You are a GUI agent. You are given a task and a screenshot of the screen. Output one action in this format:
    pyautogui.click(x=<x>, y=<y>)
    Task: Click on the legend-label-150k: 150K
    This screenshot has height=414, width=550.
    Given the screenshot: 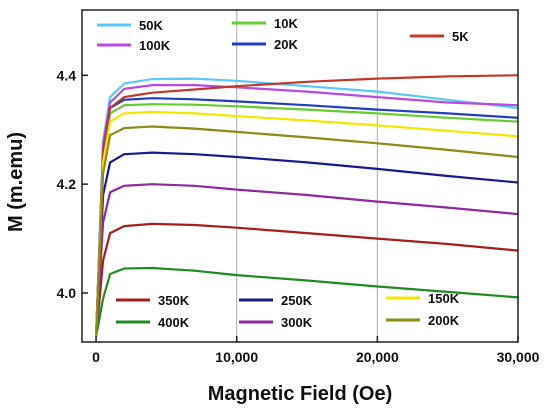 What is the action you would take?
    pyautogui.click(x=444, y=298)
    